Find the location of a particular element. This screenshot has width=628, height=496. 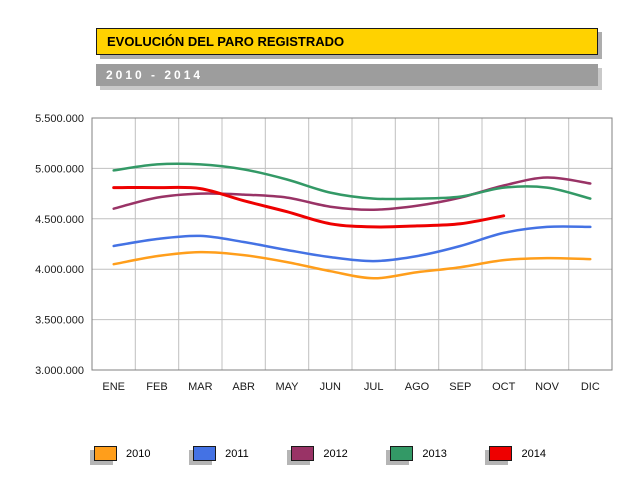

x-axis-label: MAR is located at coordinates (200, 387).